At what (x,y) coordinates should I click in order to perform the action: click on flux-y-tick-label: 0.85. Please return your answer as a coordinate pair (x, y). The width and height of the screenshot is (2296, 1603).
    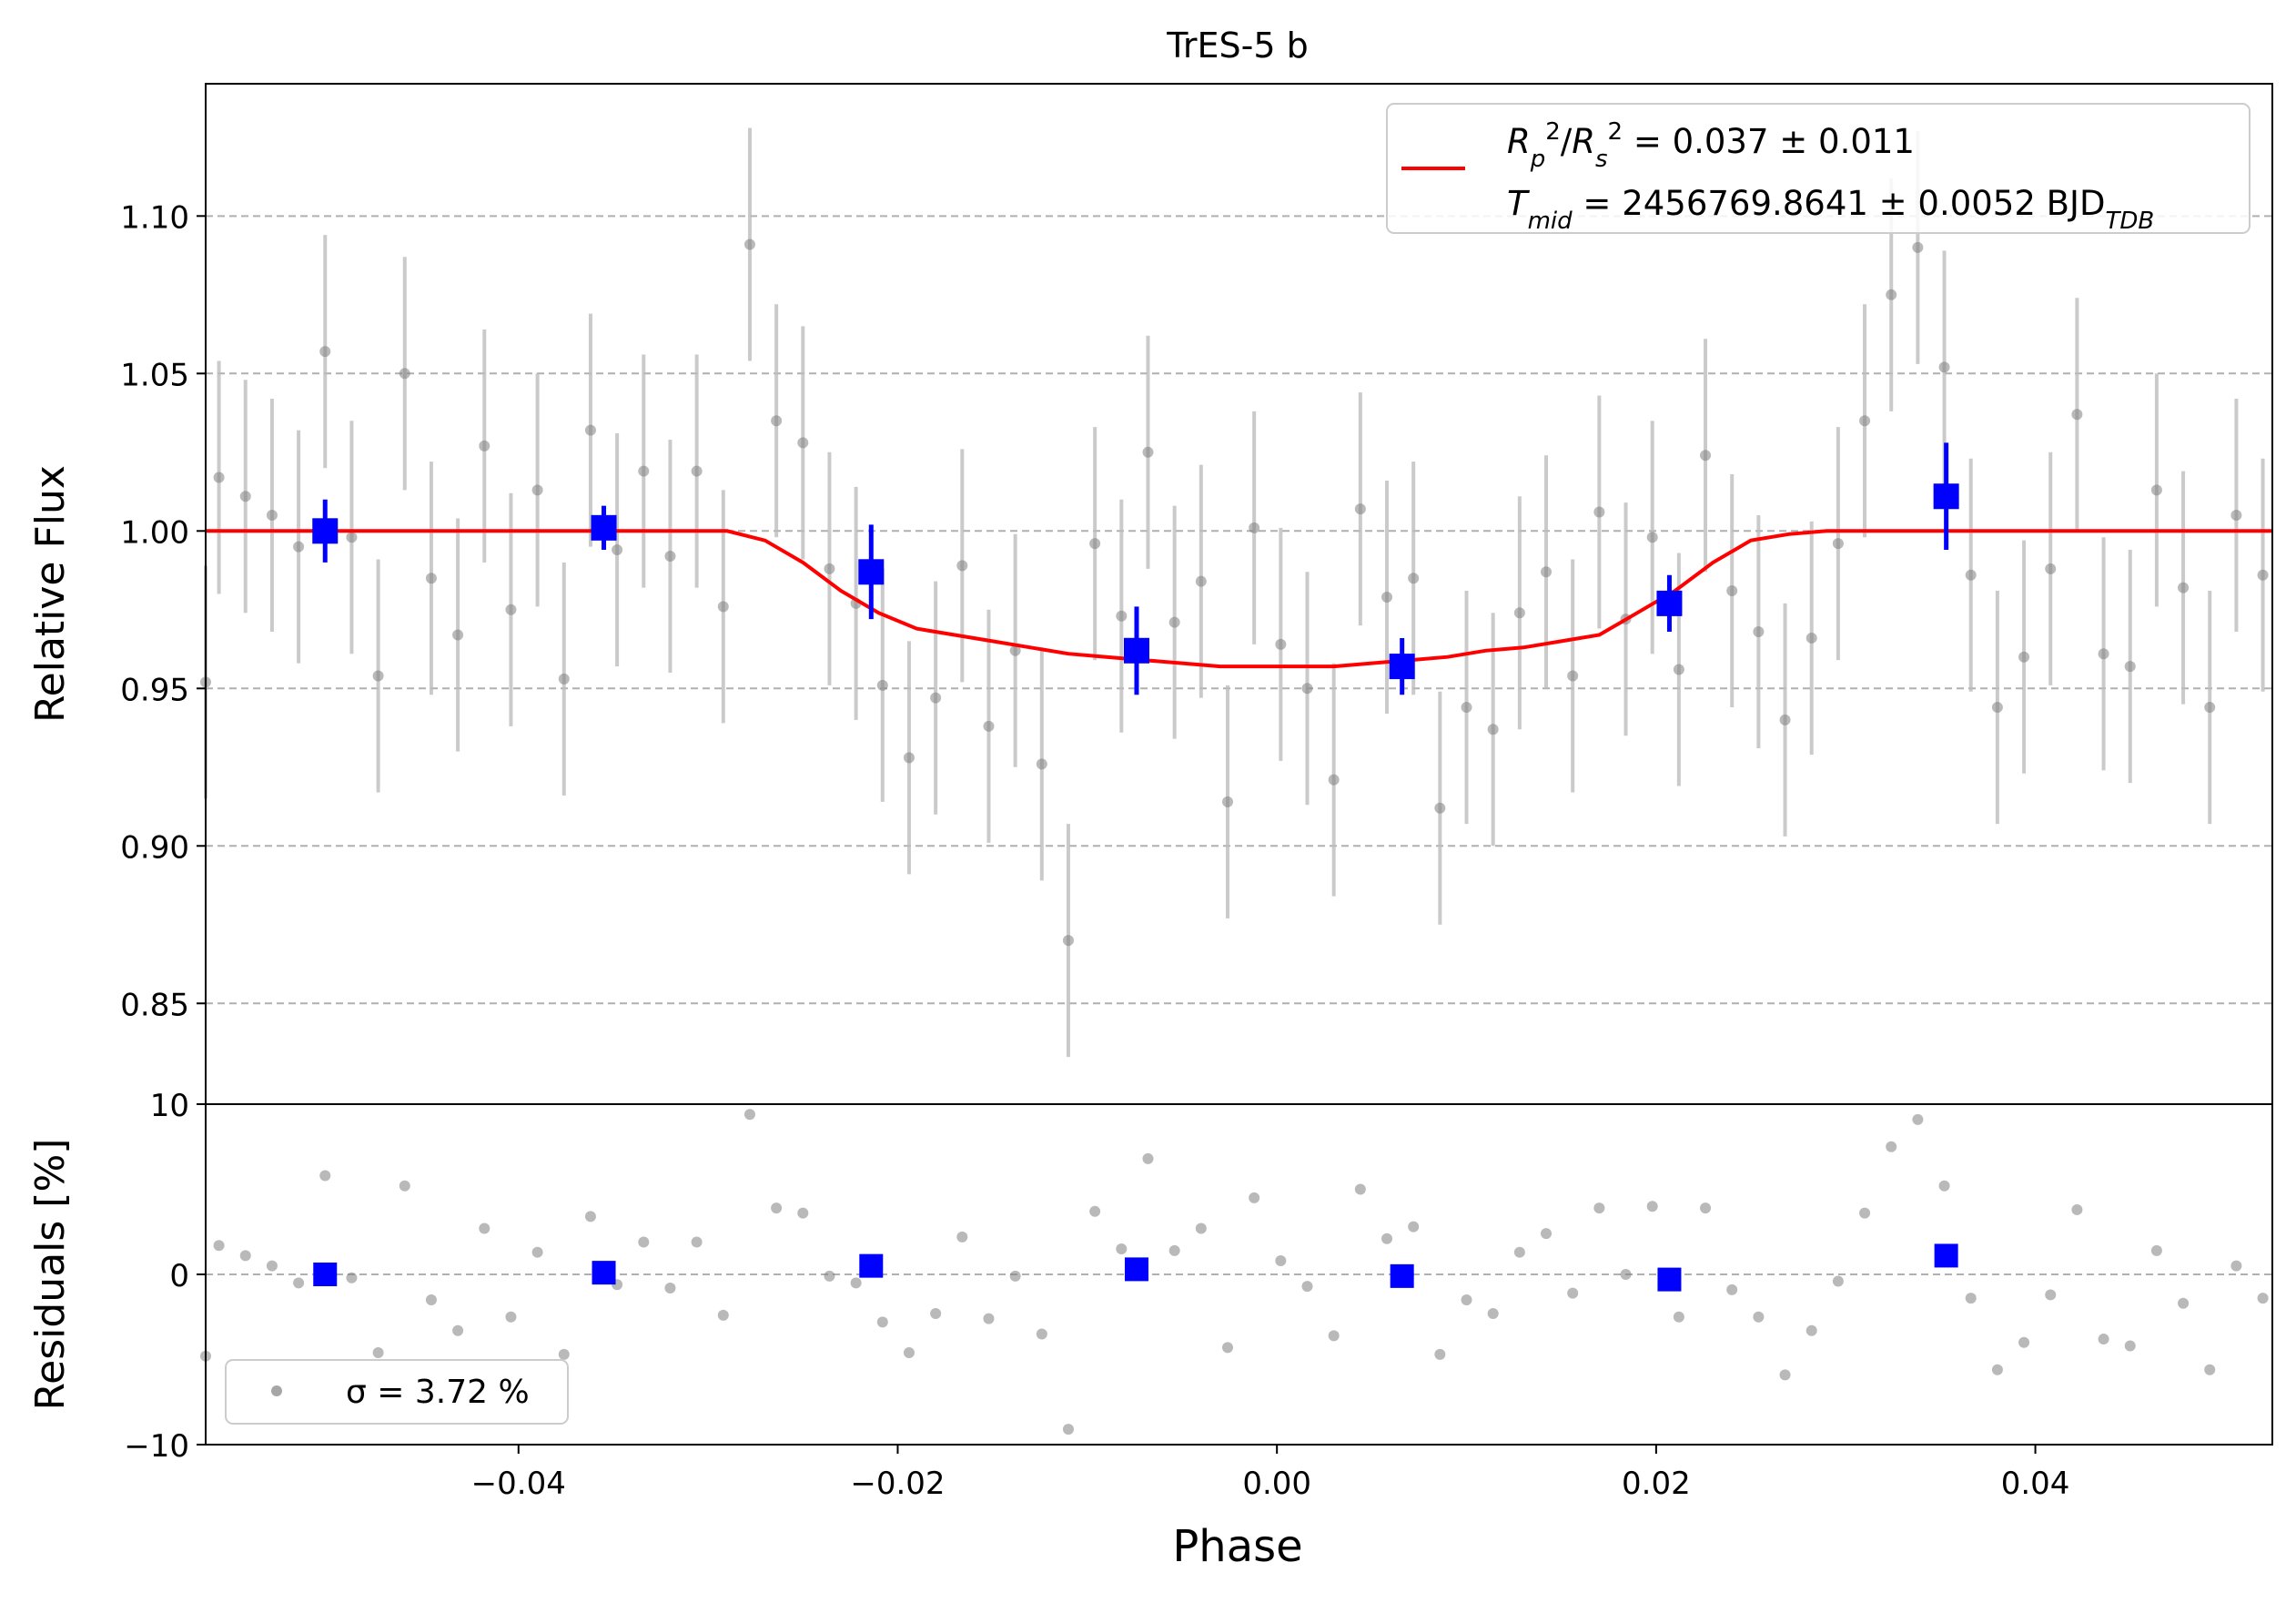
    Looking at the image, I should click on (155, 1005).